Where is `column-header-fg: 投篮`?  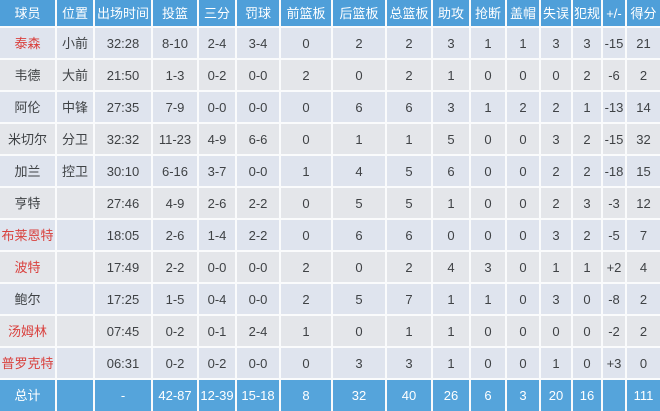 column-header-fg: 投篮 is located at coordinates (175, 14).